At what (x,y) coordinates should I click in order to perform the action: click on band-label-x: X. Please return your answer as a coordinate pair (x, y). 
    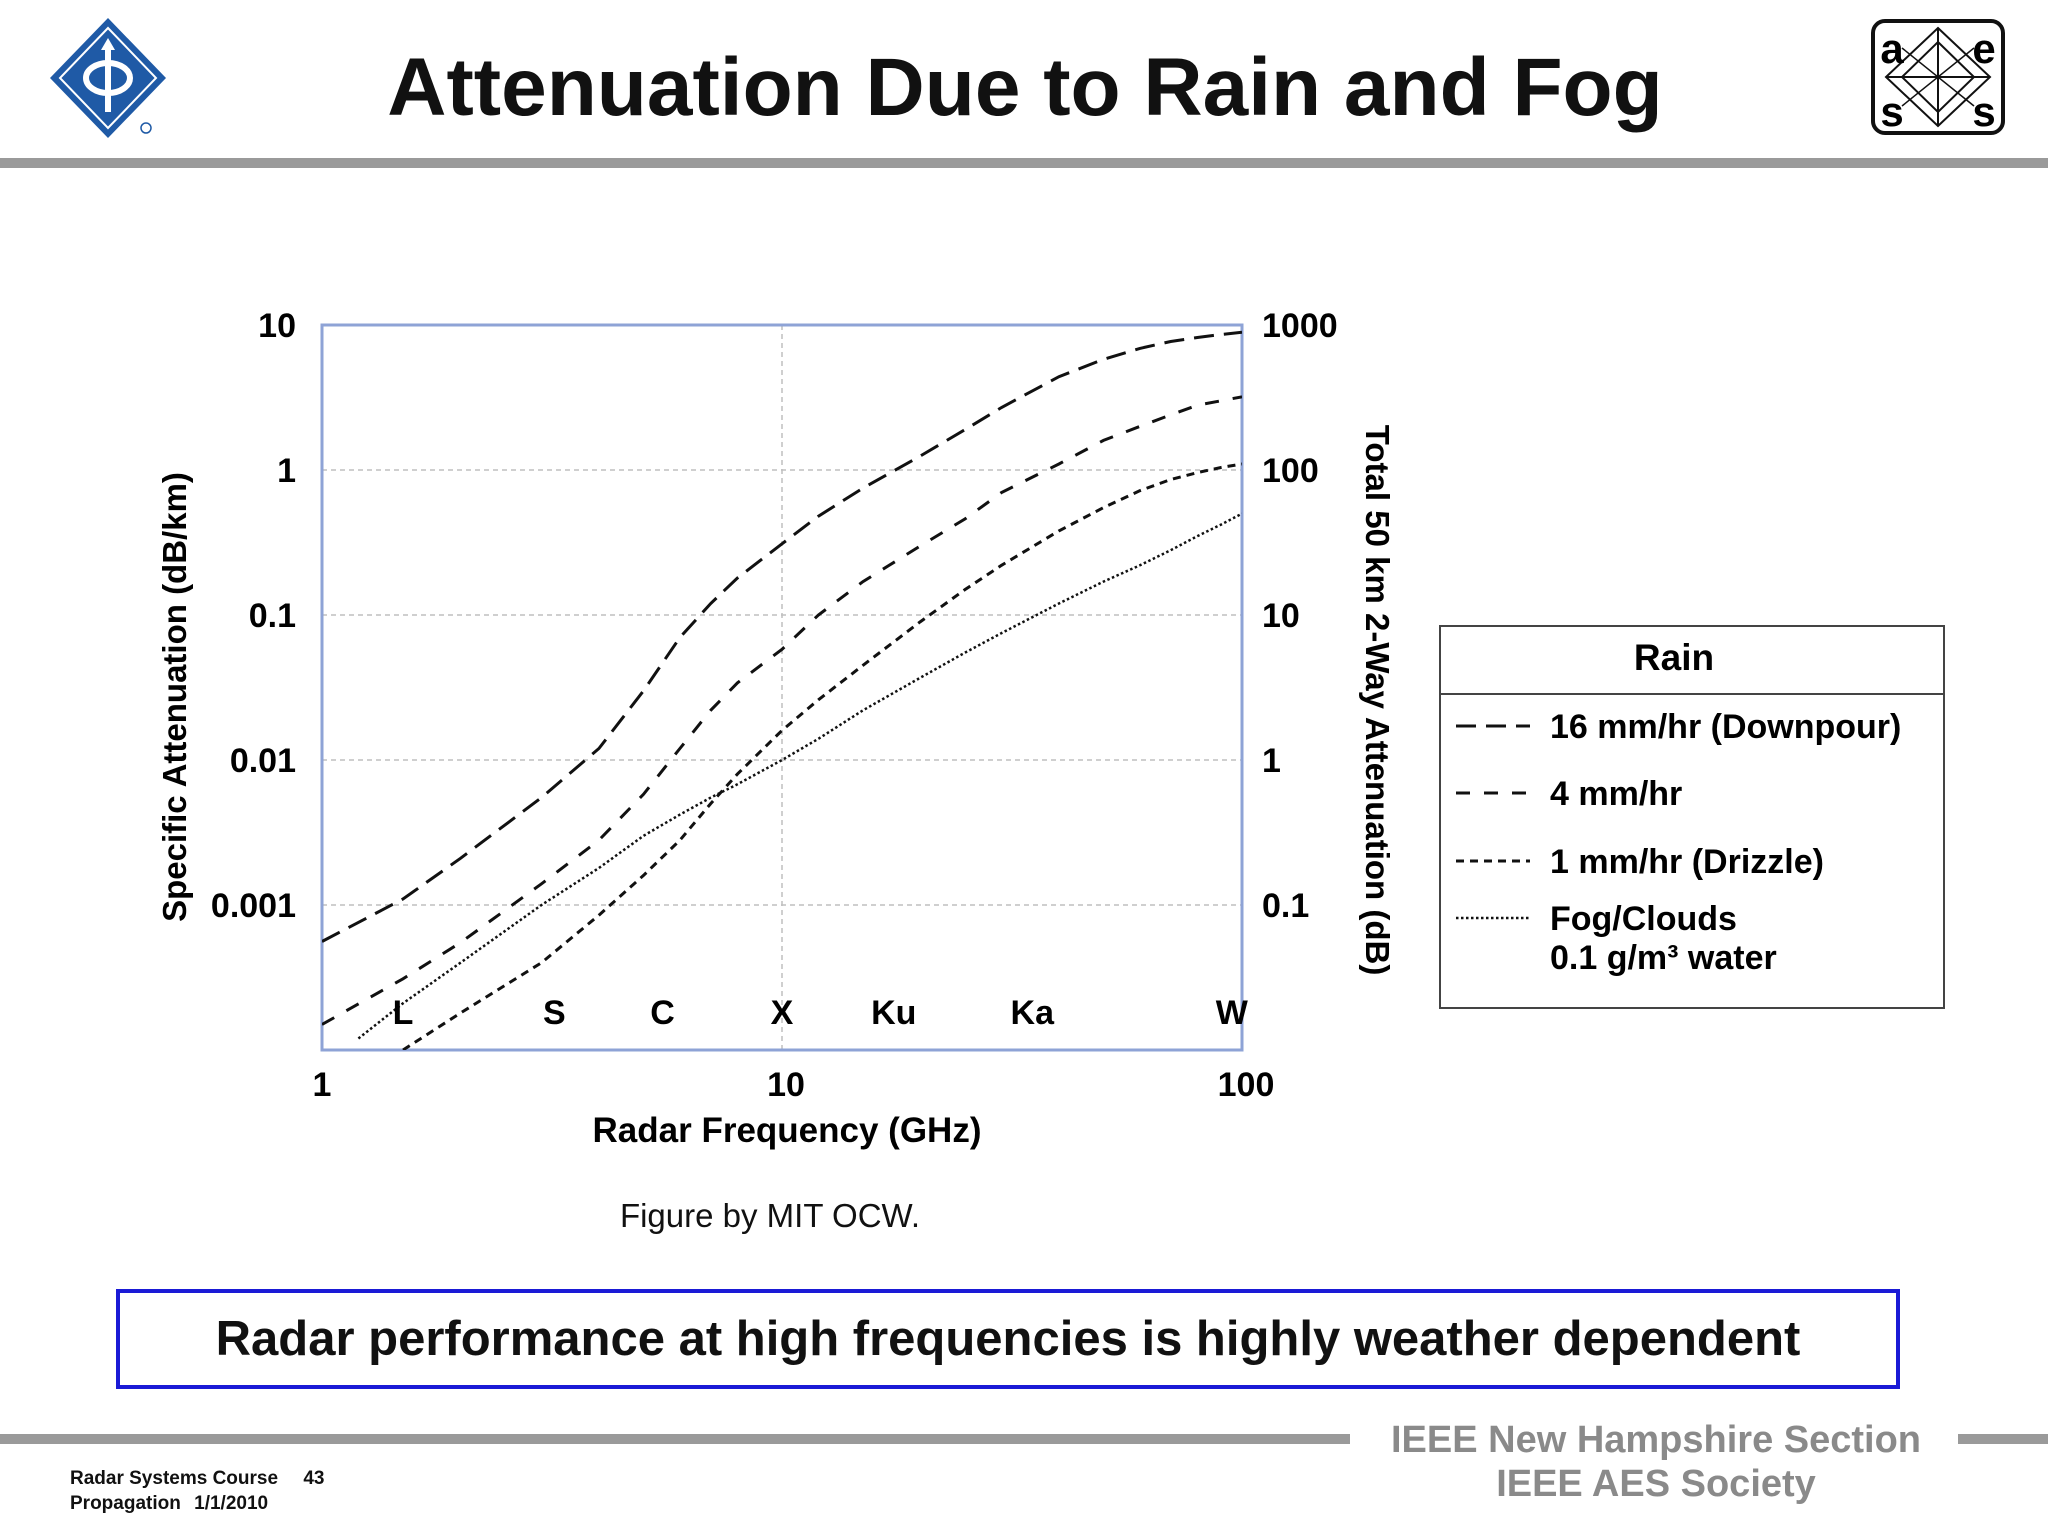
    Looking at the image, I should click on (782, 1013).